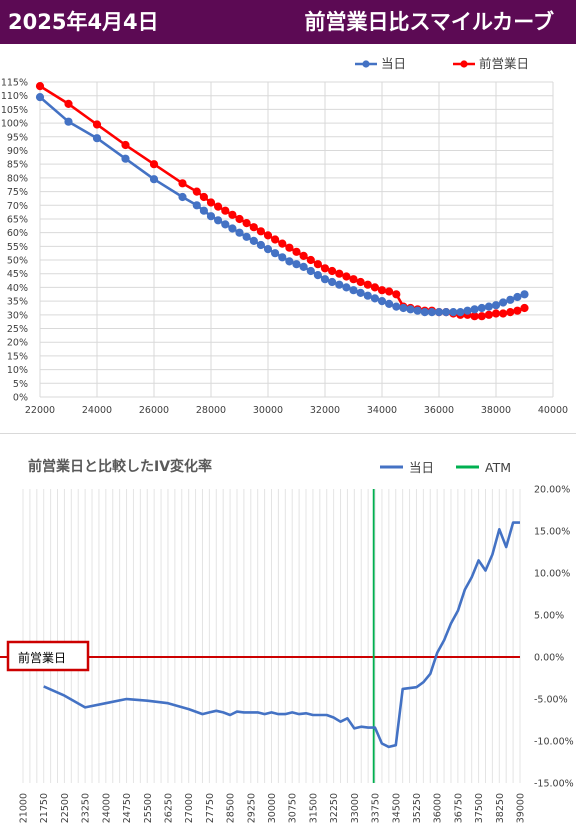 This screenshot has height=828, width=576. I want to click on y-tick-label: 75%, so click(17, 192).